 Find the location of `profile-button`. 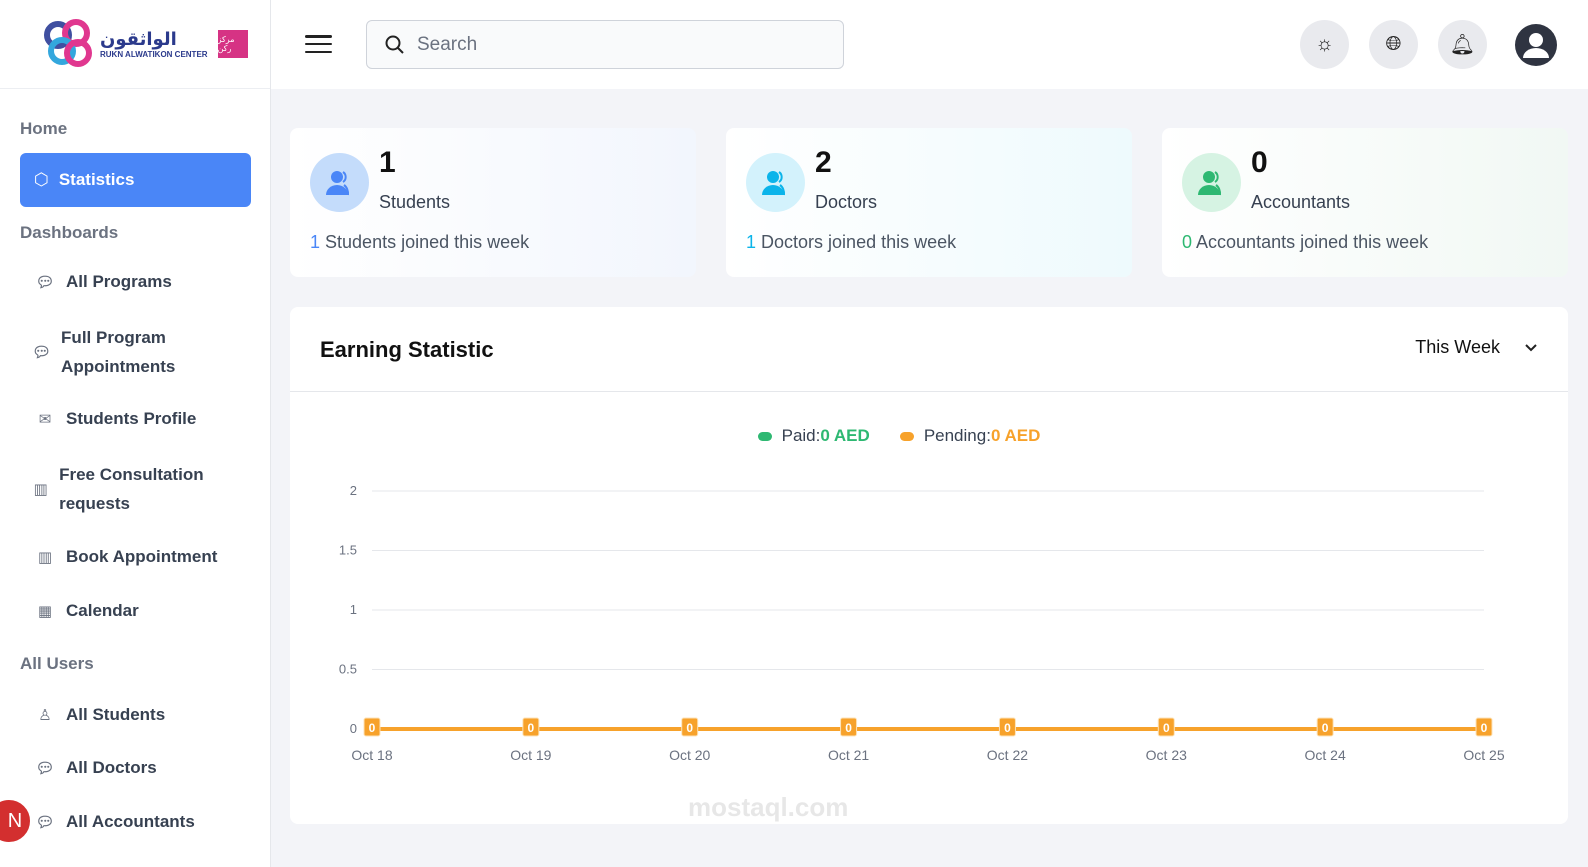

profile-button is located at coordinates (1535, 44).